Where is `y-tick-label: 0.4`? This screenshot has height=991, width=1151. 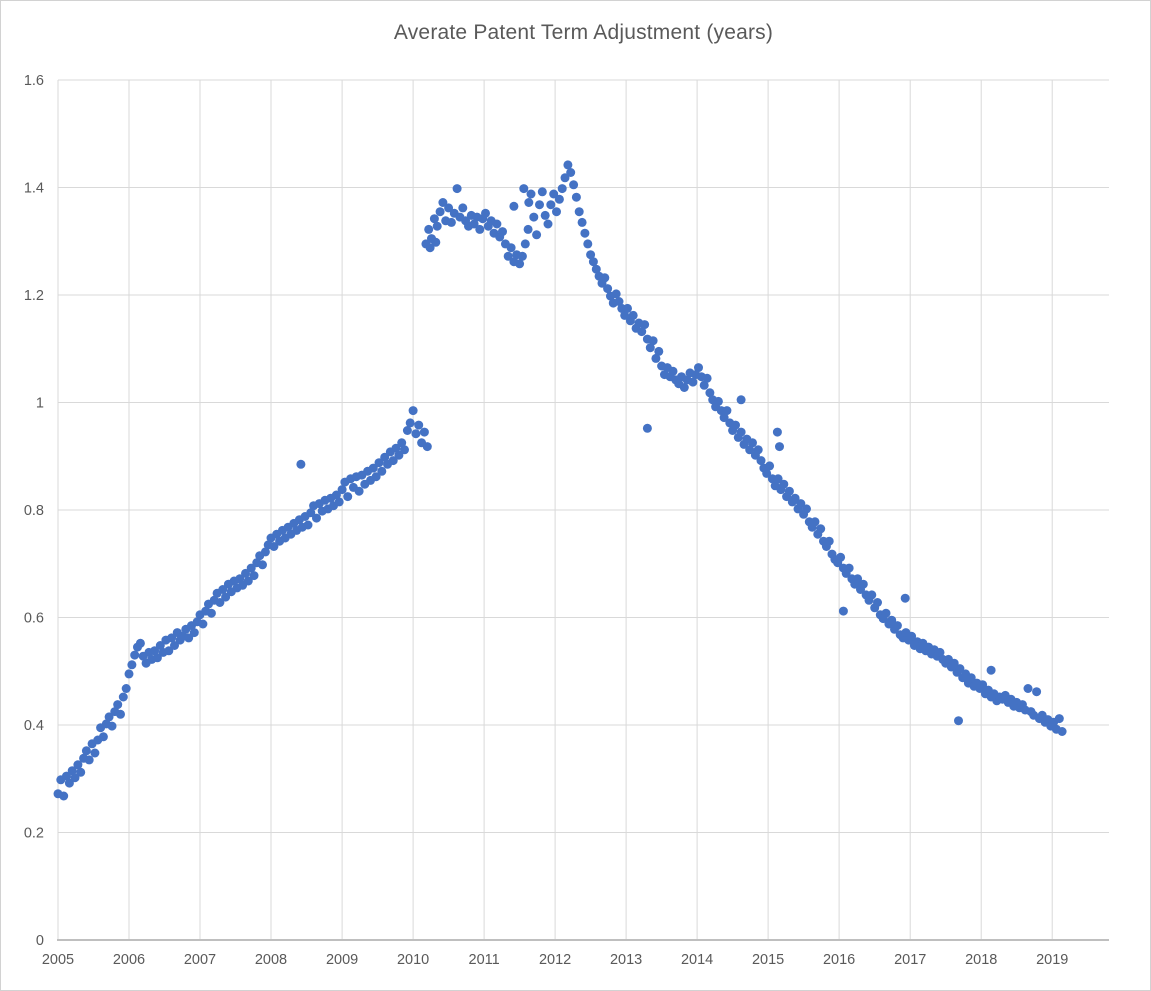 y-tick-label: 0.4 is located at coordinates (34, 726).